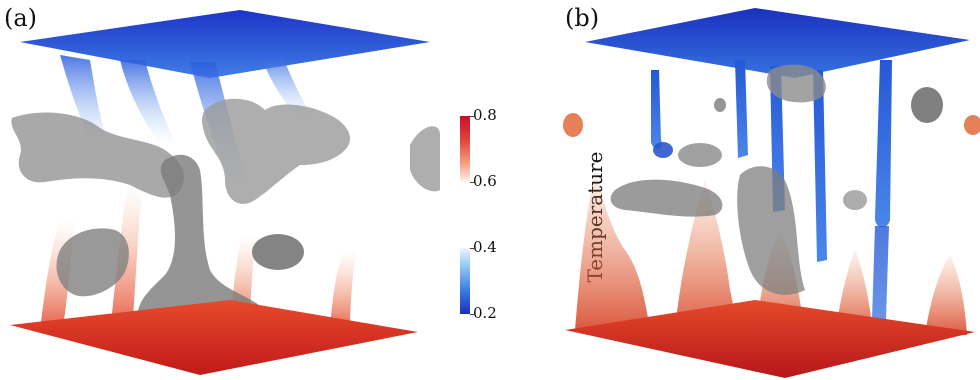 Image resolution: width=980 pixels, height=380 pixels. What do you see at coordinates (582, 18) in the screenshot?
I see `panel-label-b: (b)` at bounding box center [582, 18].